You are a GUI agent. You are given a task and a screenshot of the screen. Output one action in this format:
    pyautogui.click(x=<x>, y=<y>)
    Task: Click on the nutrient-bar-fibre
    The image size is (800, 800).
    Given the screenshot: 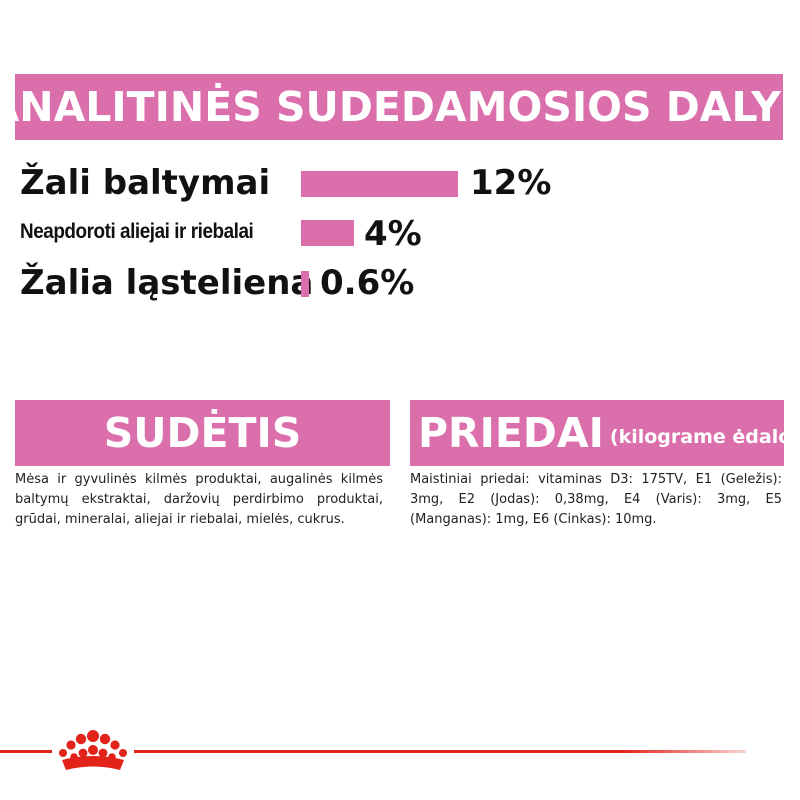 What is the action you would take?
    pyautogui.click(x=305, y=284)
    